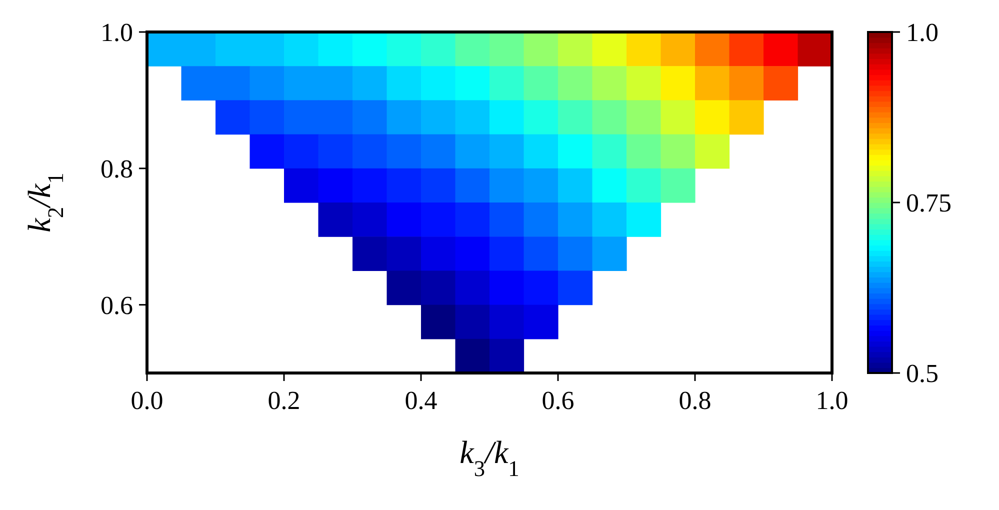  What do you see at coordinates (695, 400) in the screenshot?
I see `x-tick-label: 0.8` at bounding box center [695, 400].